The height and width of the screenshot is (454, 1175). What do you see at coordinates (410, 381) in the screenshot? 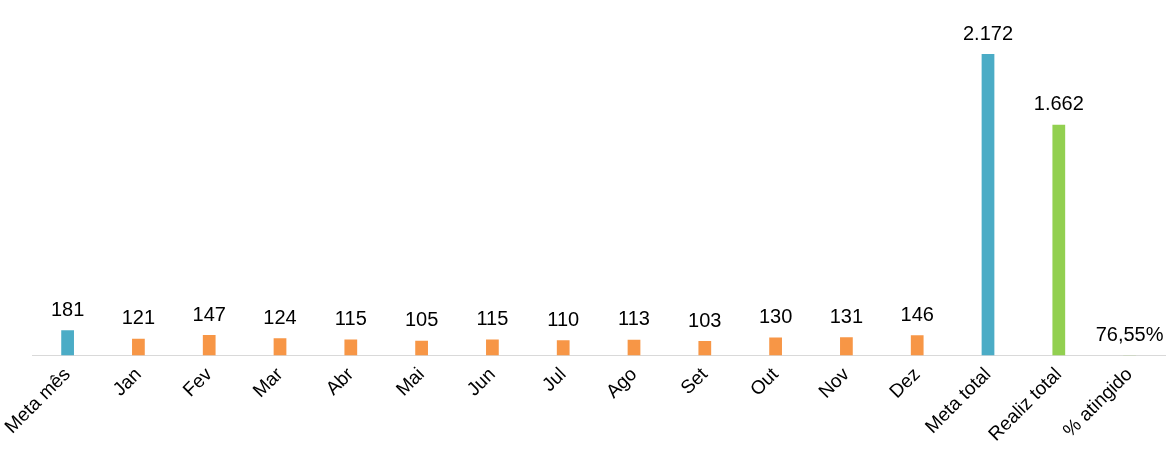
I see `x-tick-label: Mai` at bounding box center [410, 381].